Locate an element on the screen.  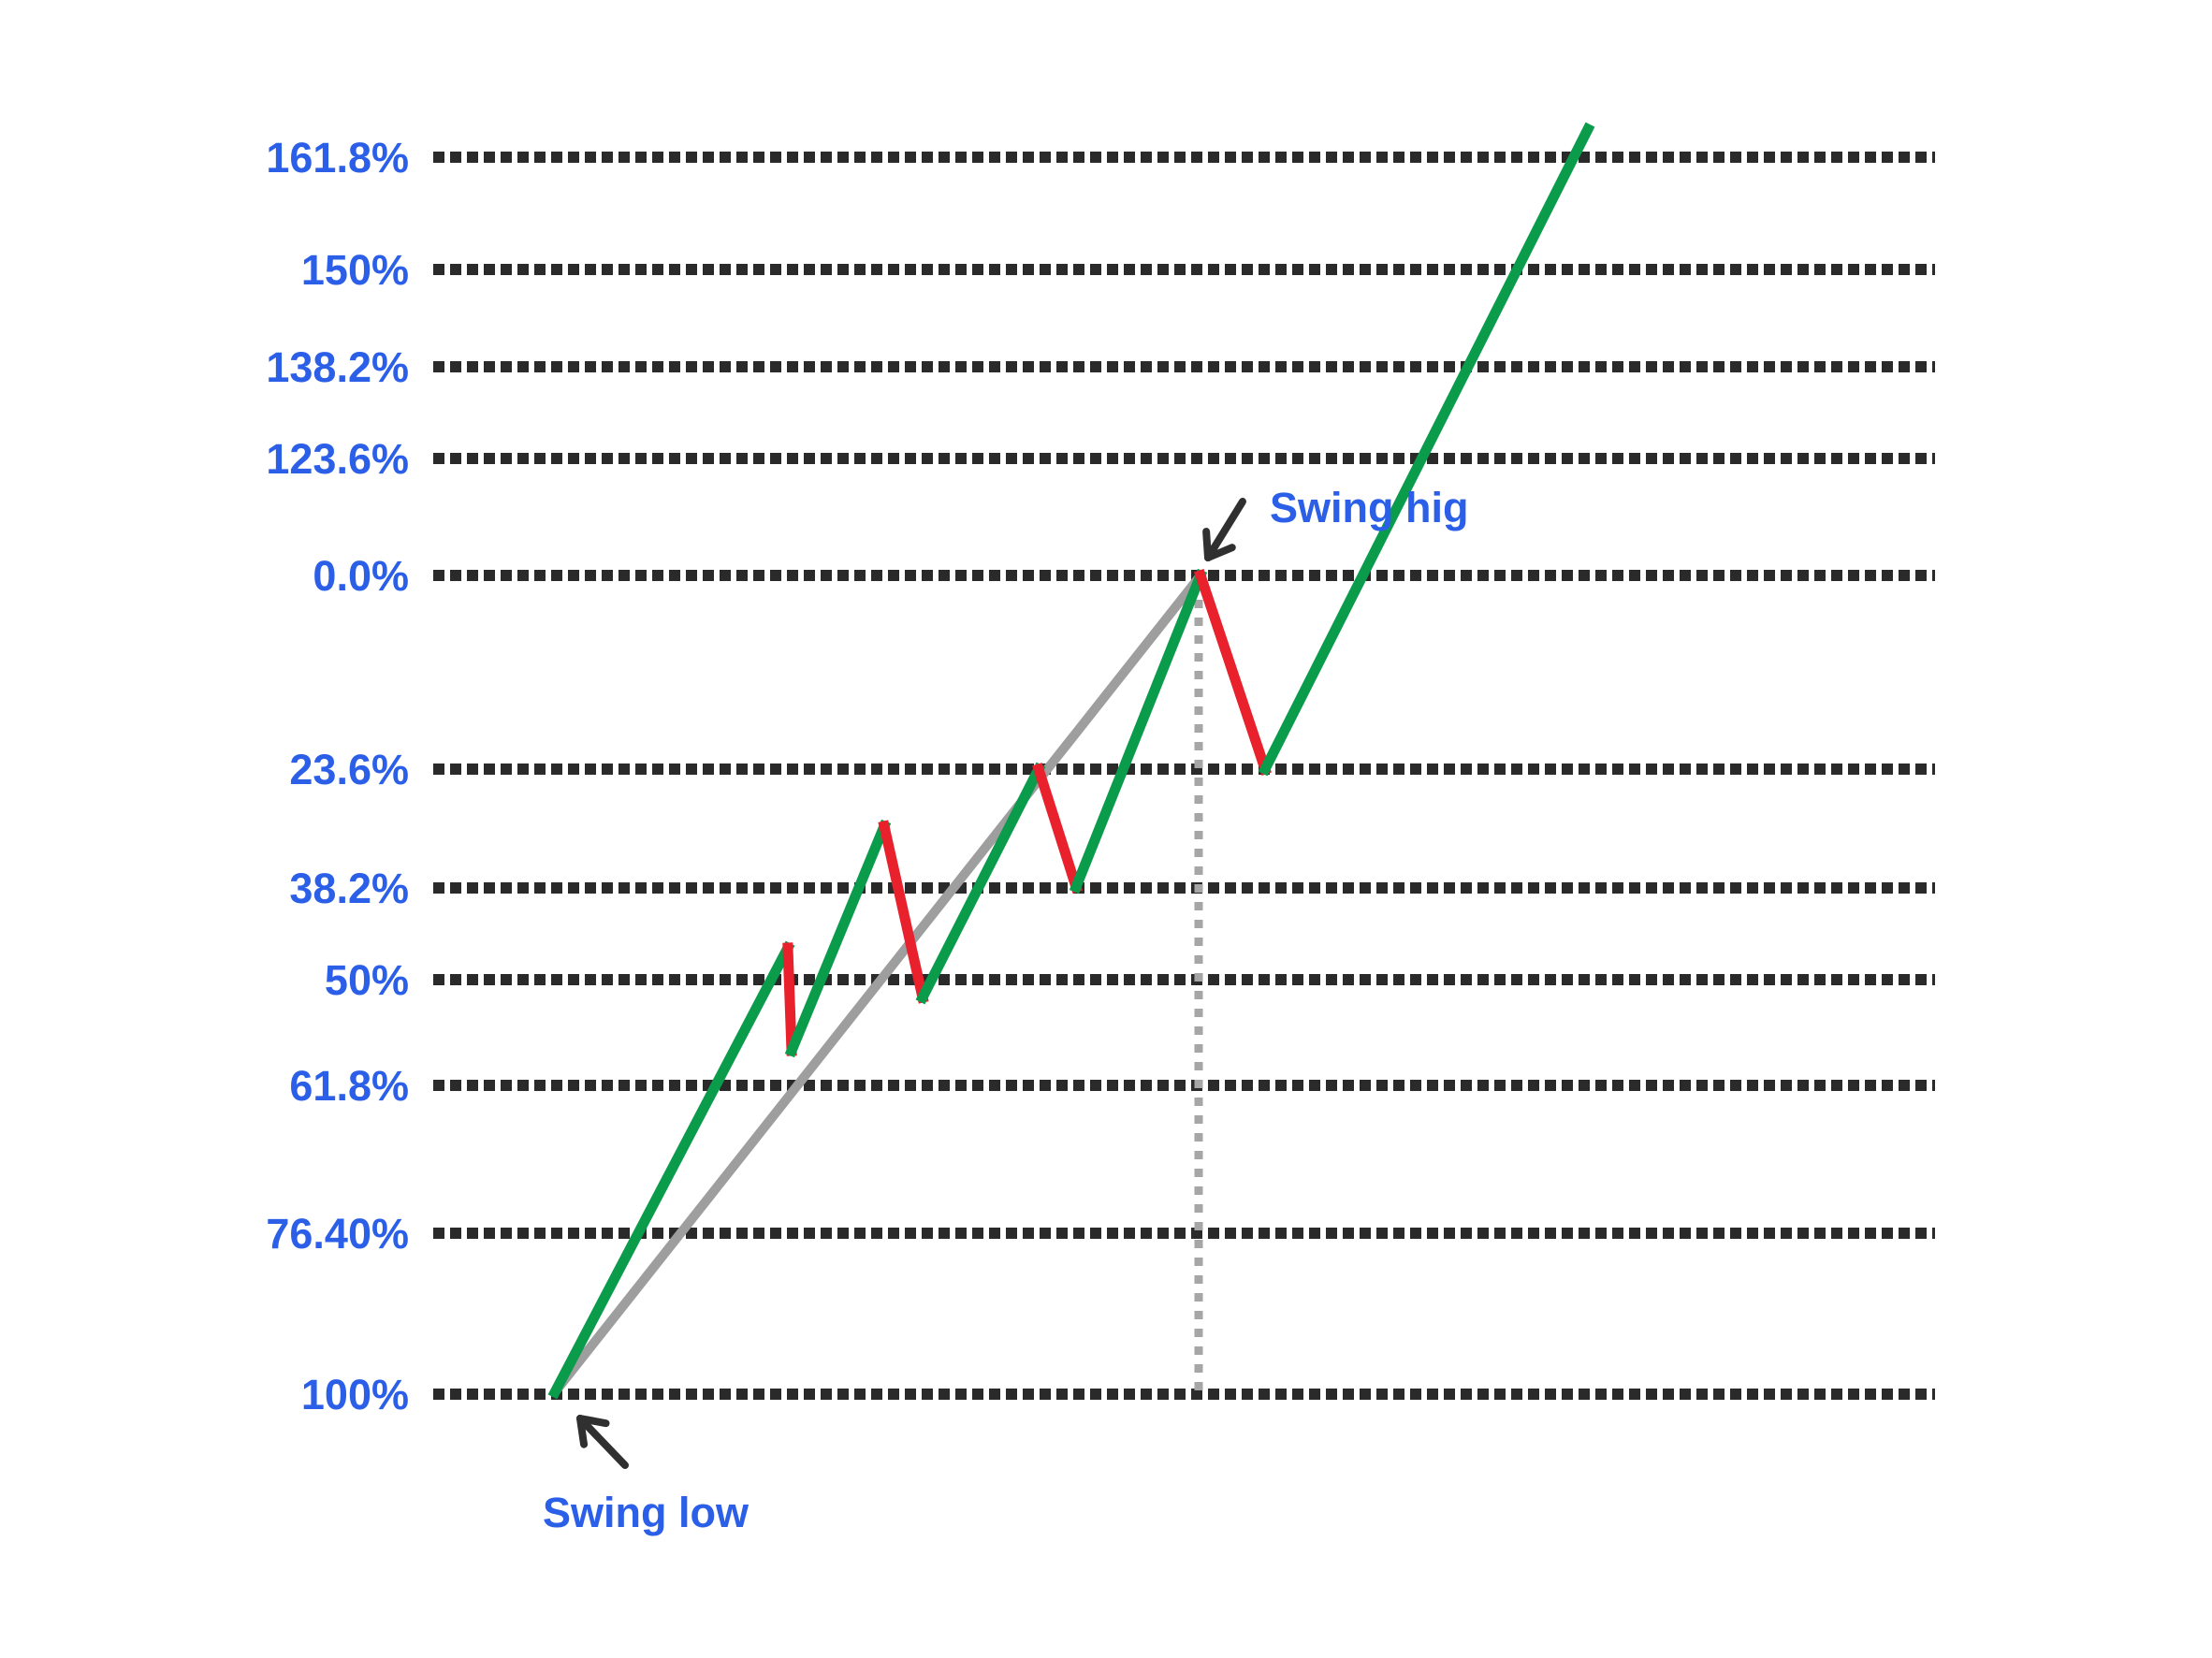
fib-level-label: 50% is located at coordinates (367, 980).